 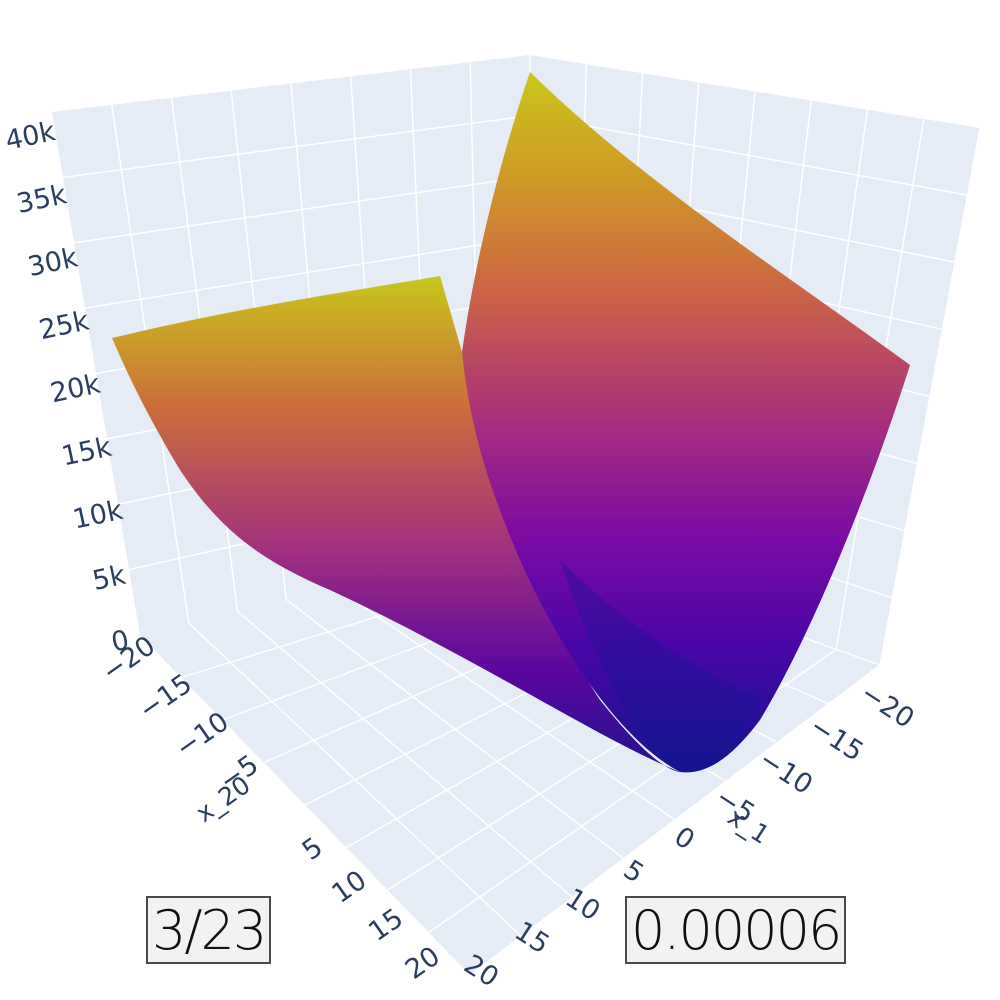 I want to click on value-readout-badge: 0.00006, so click(x=736, y=930).